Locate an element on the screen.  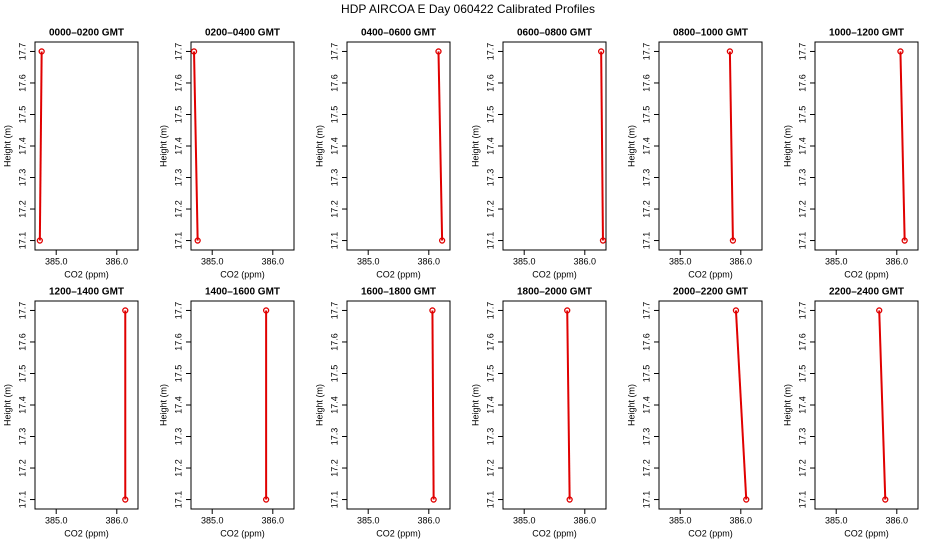
panel-title: 0200–0400 GMT is located at coordinates (242, 33).